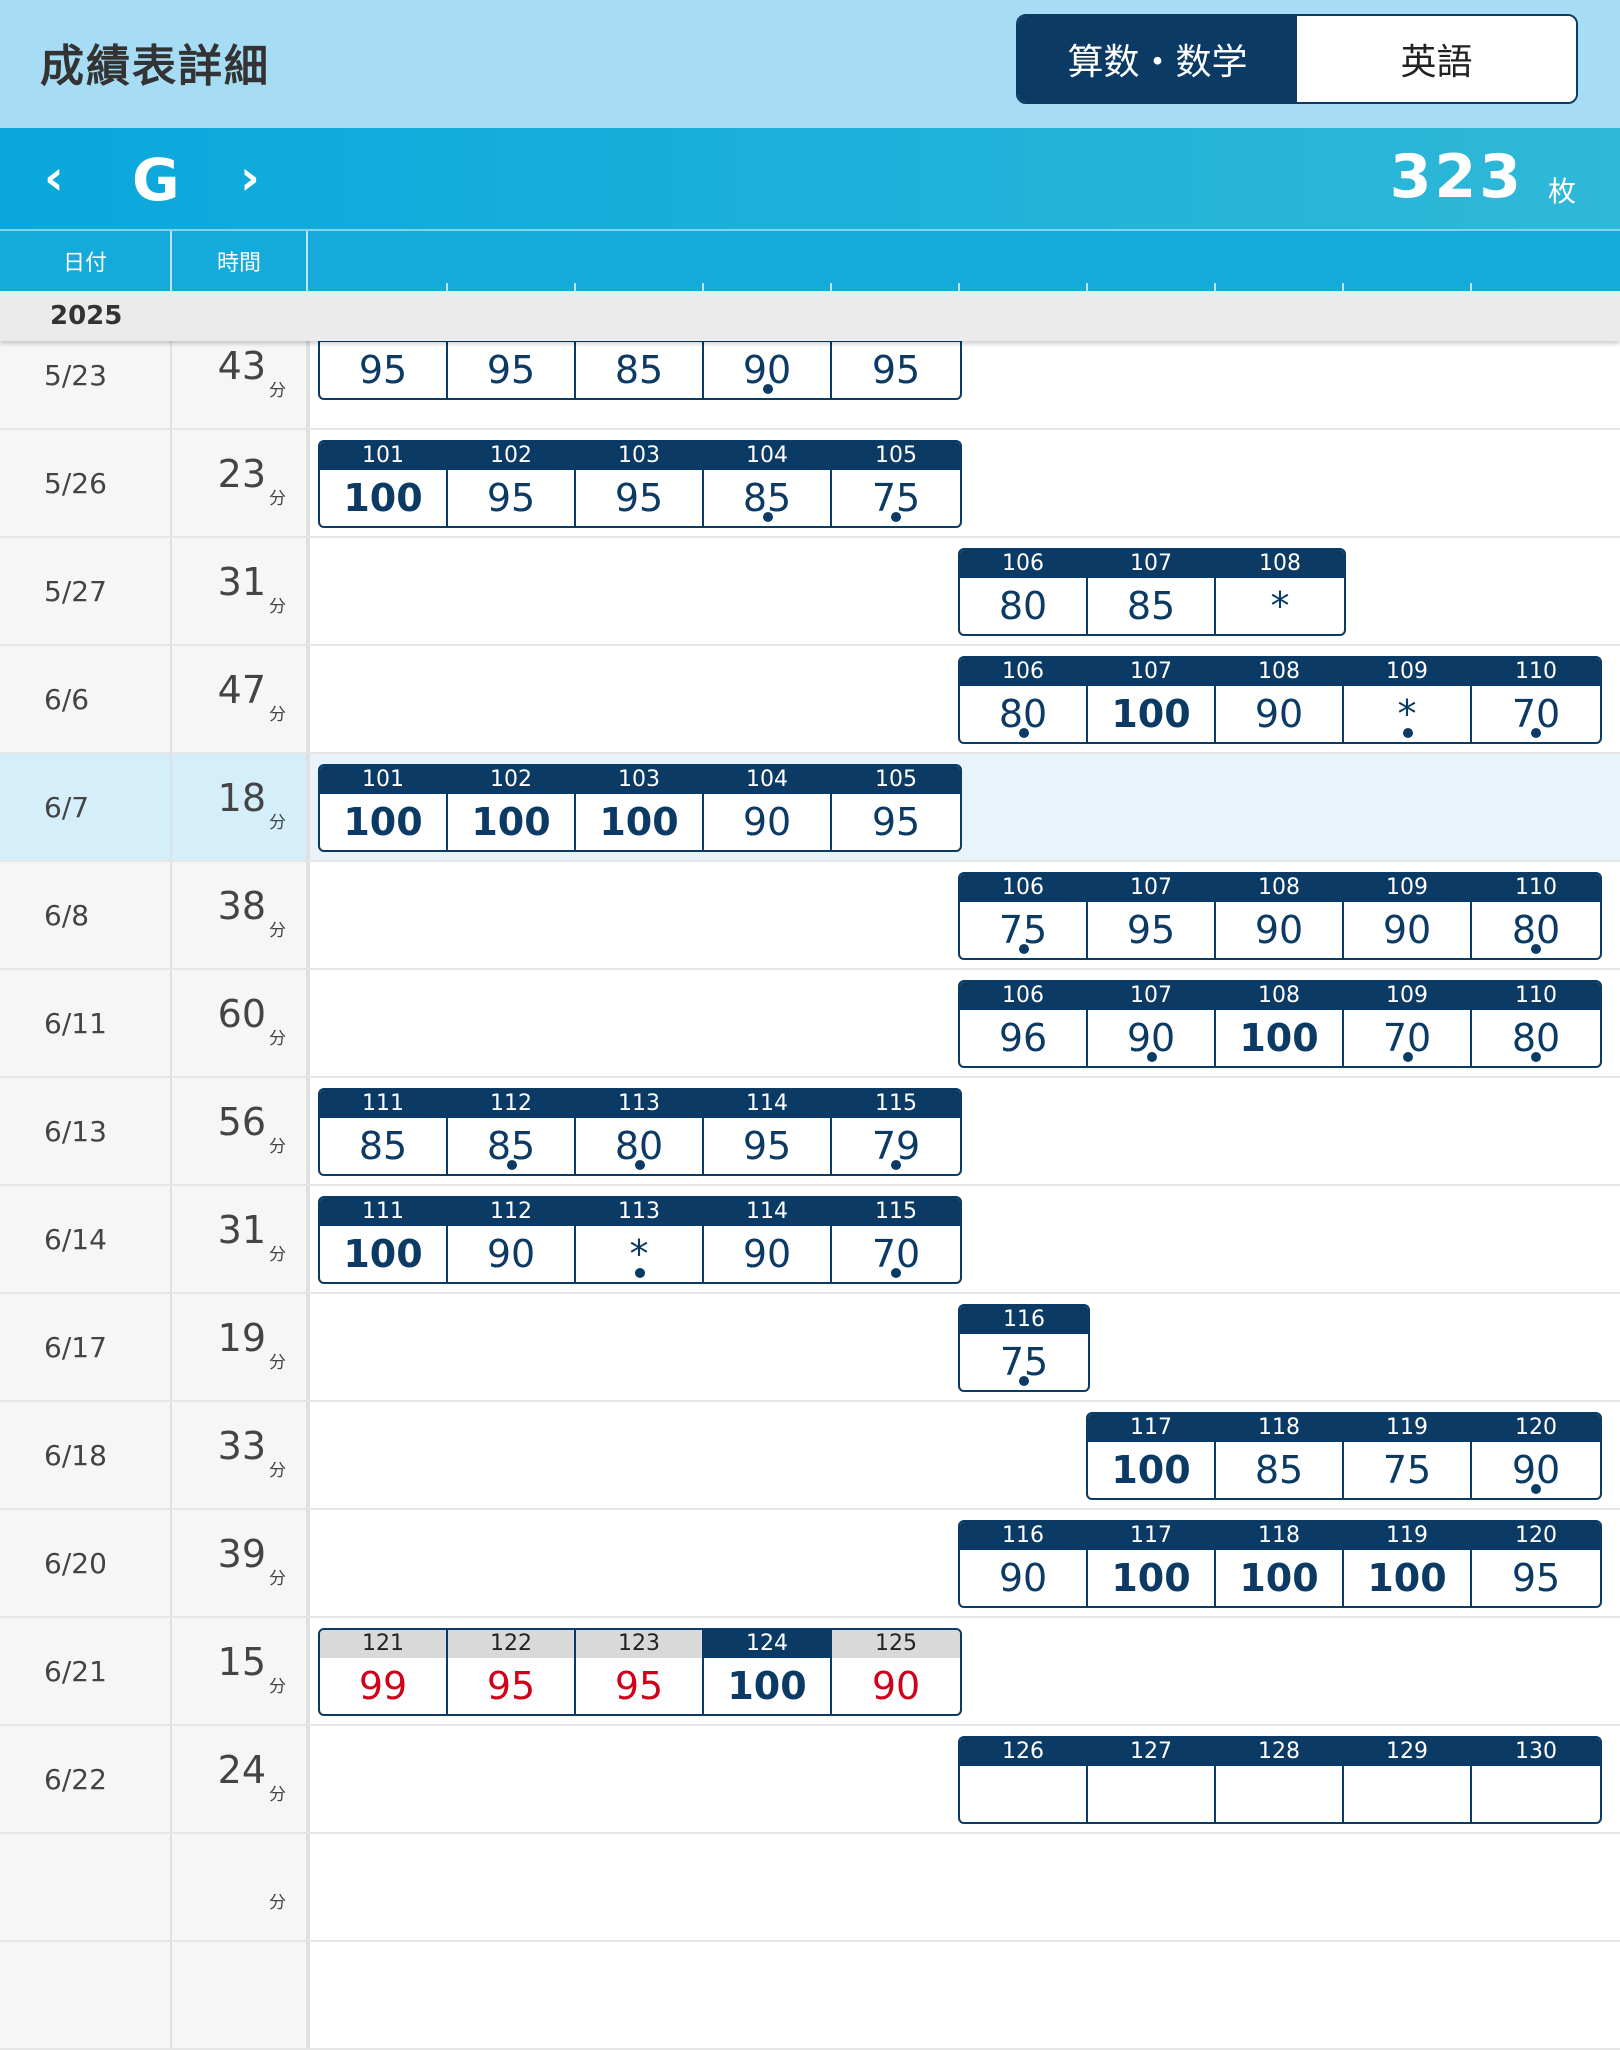  I want to click on time-cell: 15 分, so click(239, 1671).